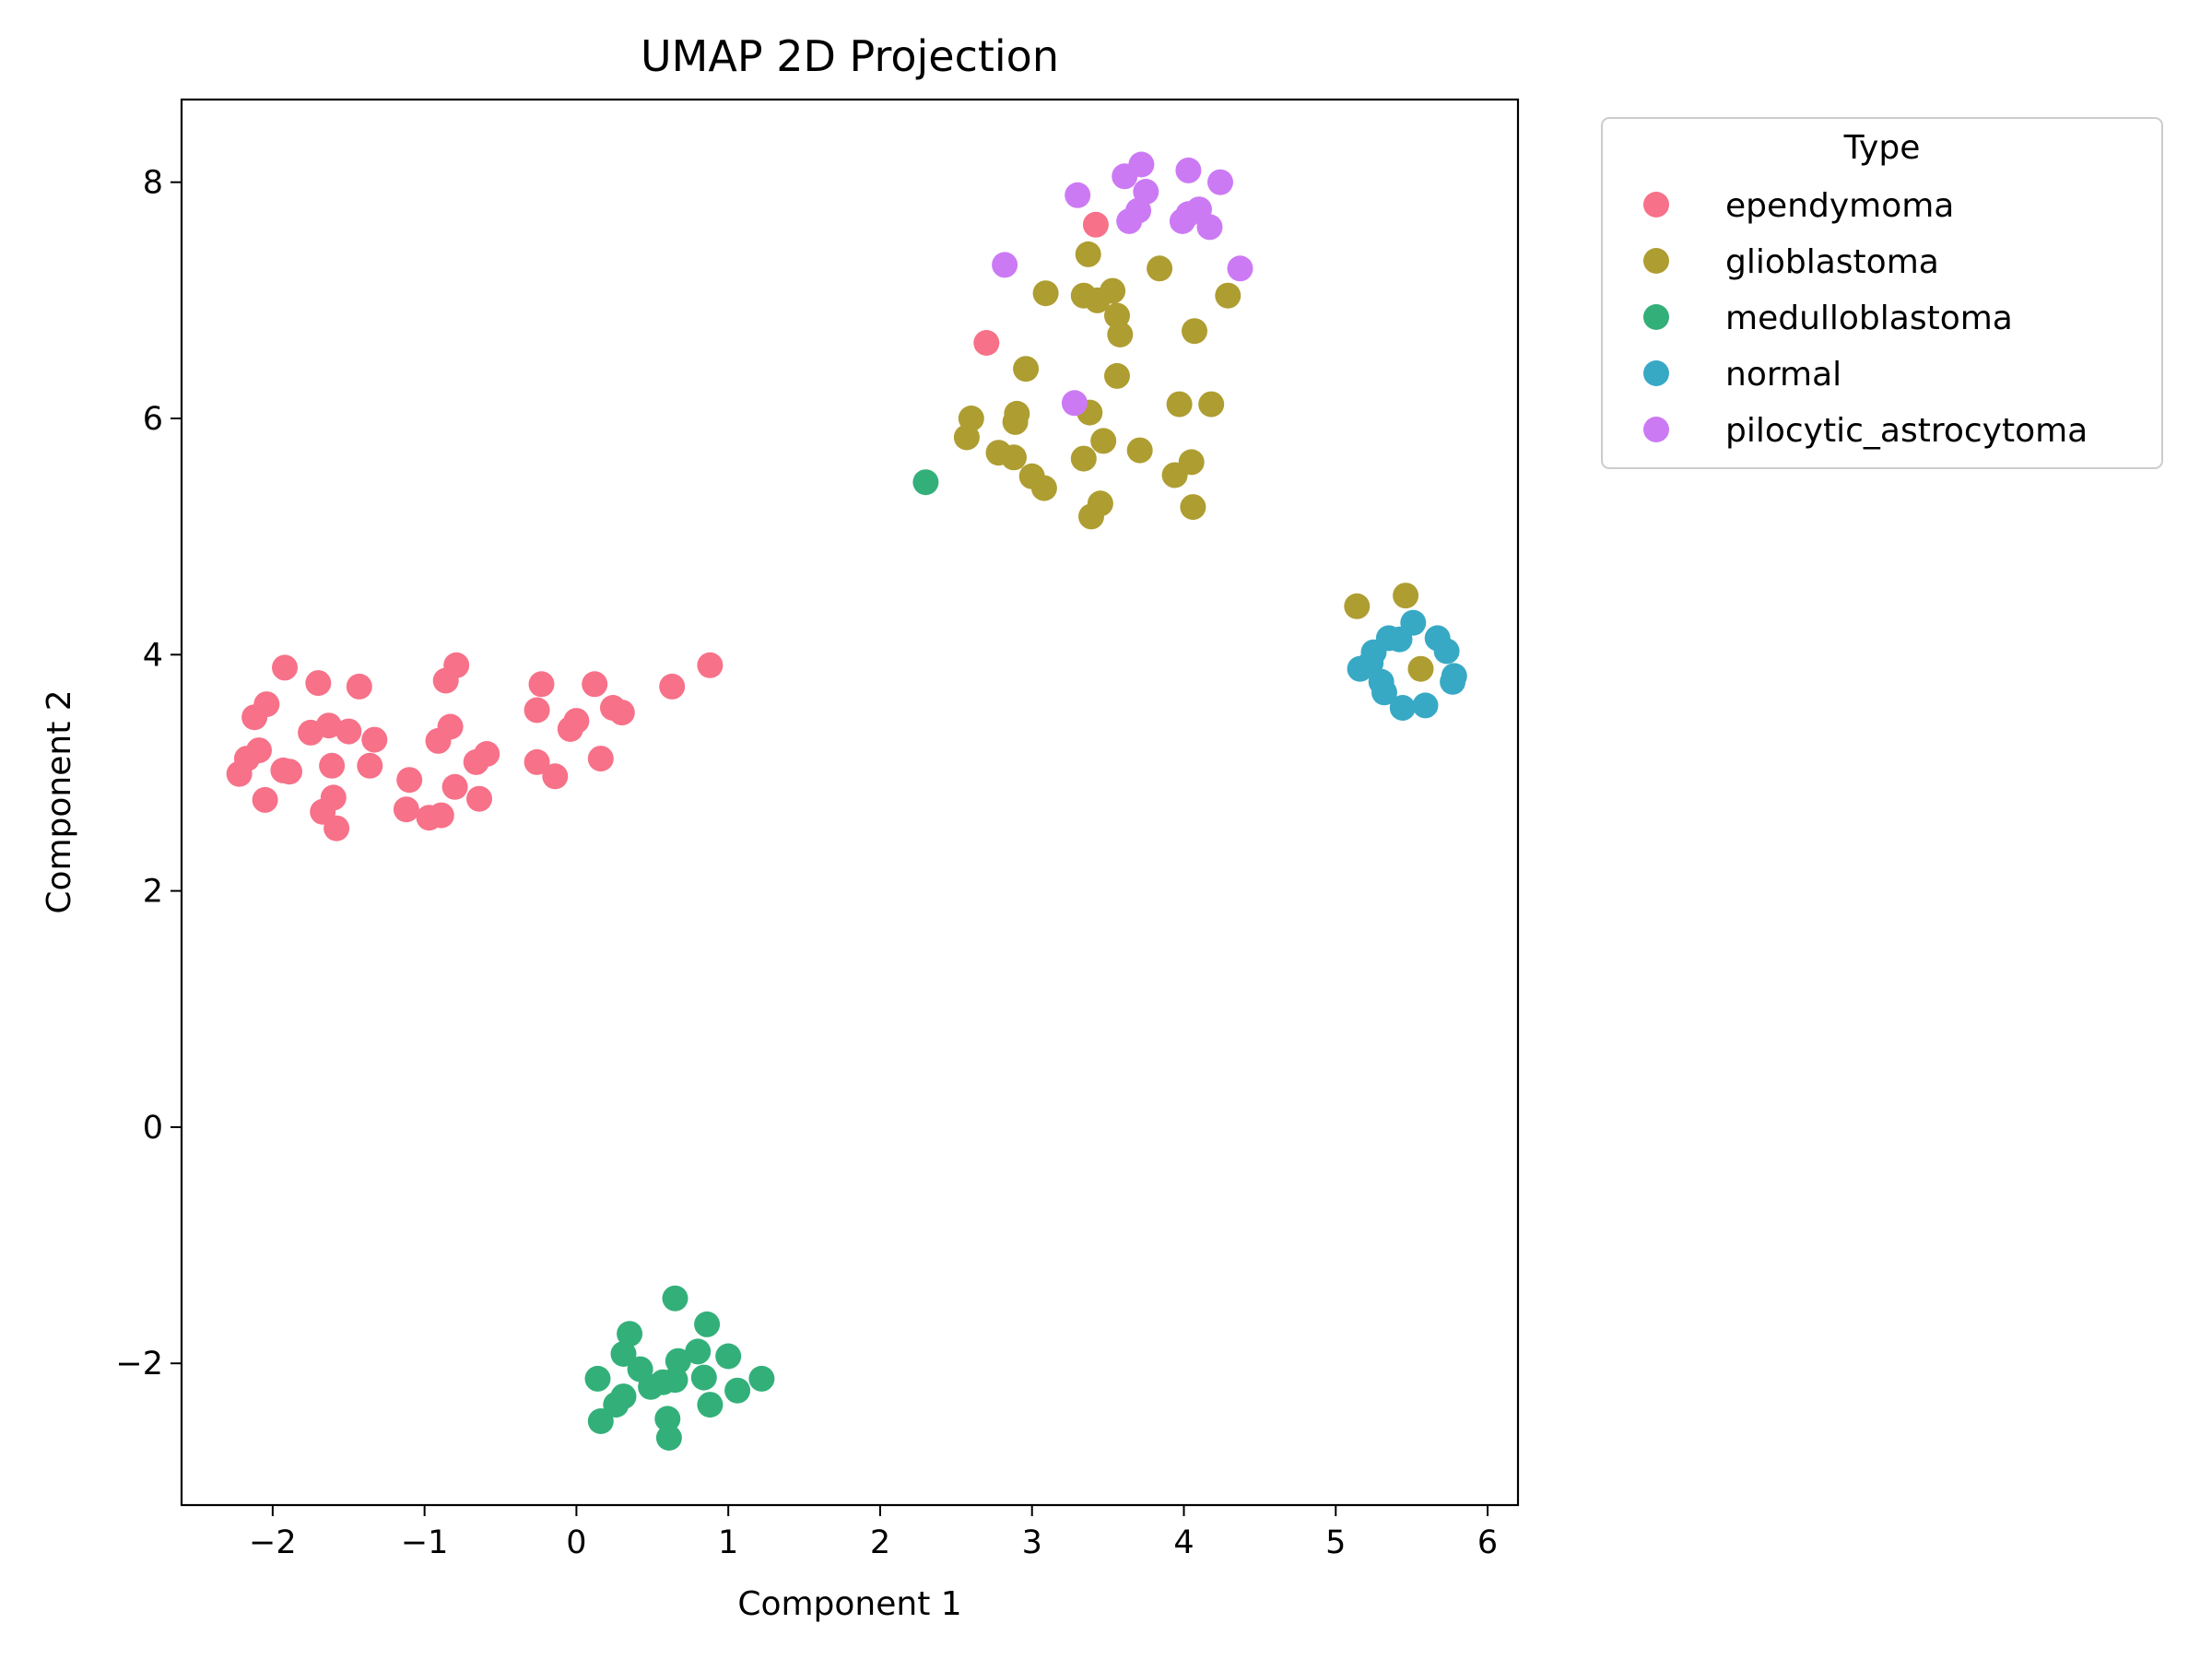 This screenshot has width=2212, height=1659. I want to click on legend-entry: normal, so click(1742, 375).